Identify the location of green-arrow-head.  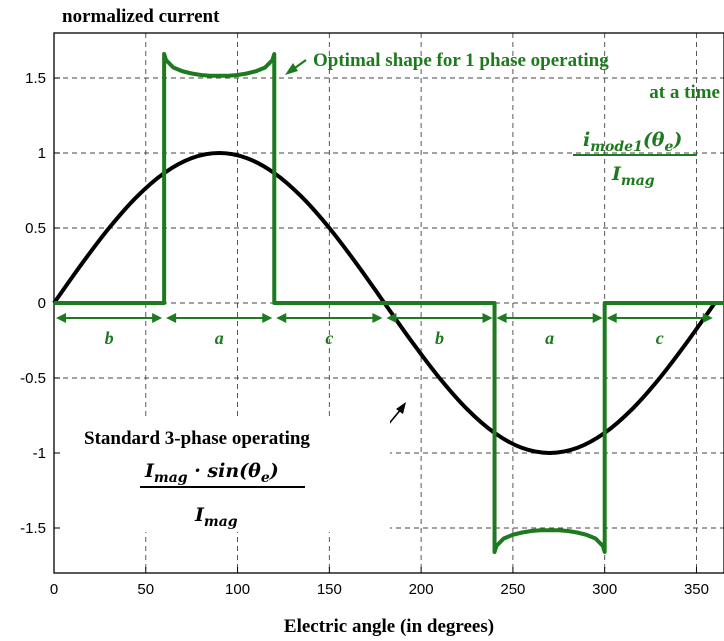
(291, 69).